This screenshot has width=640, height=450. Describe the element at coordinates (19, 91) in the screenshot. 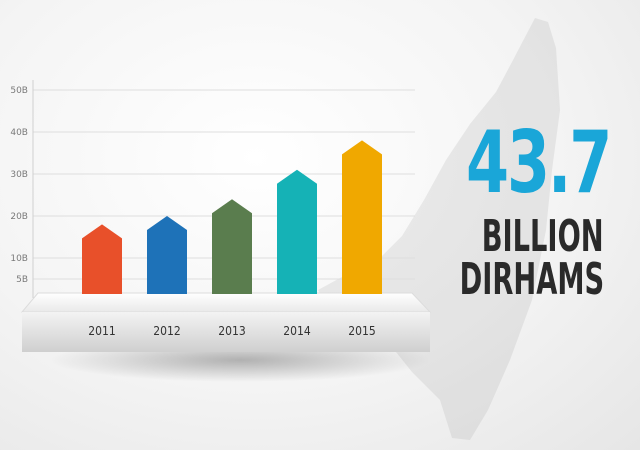

I see `y-tick-label: 50B` at that location.